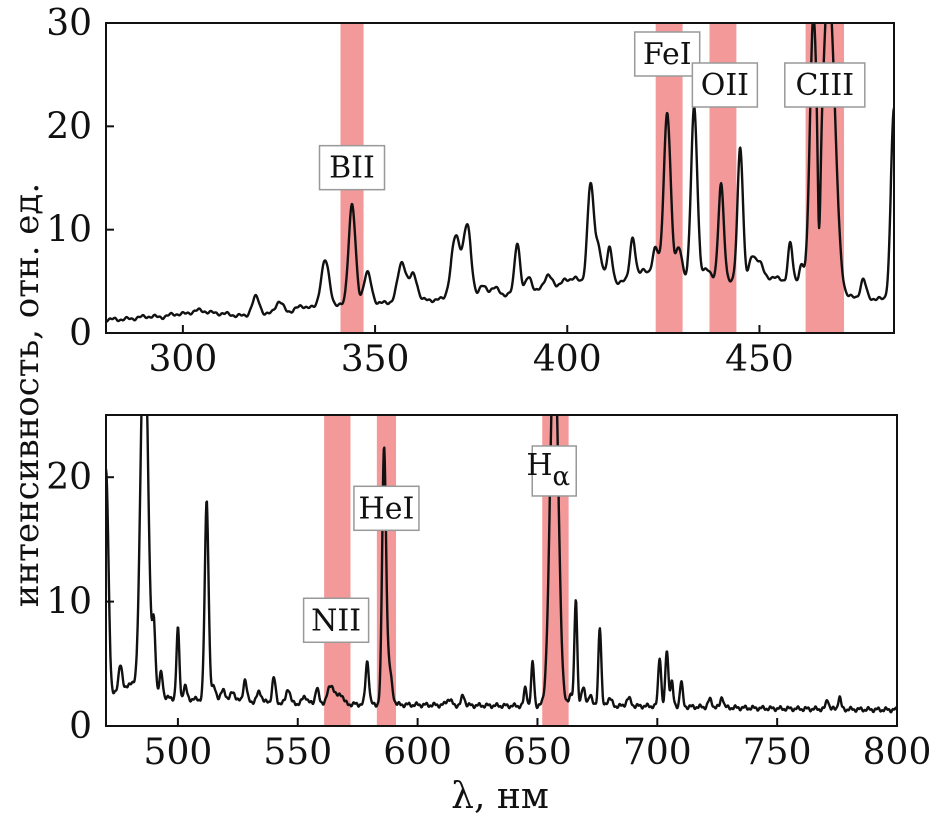 This screenshot has height=822, width=930. I want to click on top-label-ciii: CIII, so click(825, 85).